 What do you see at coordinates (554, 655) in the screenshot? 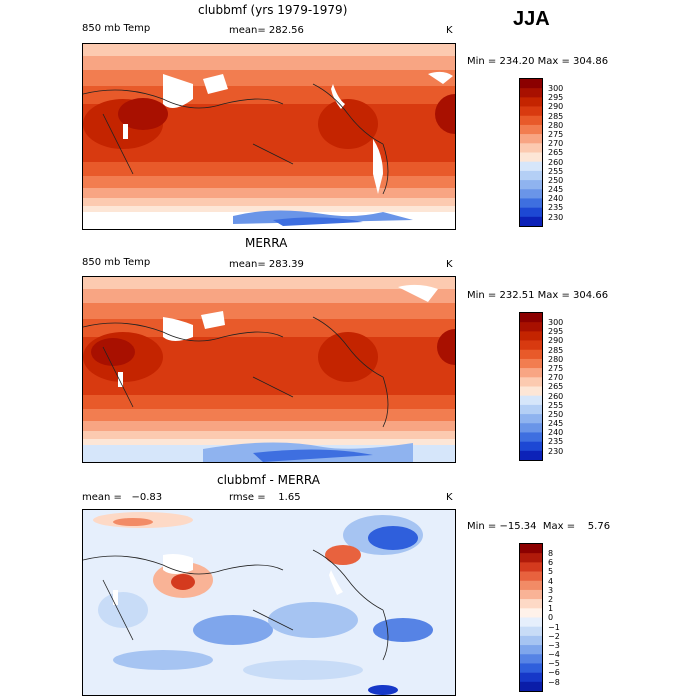
I see `colorbar-tick-label: −4` at bounding box center [554, 655].